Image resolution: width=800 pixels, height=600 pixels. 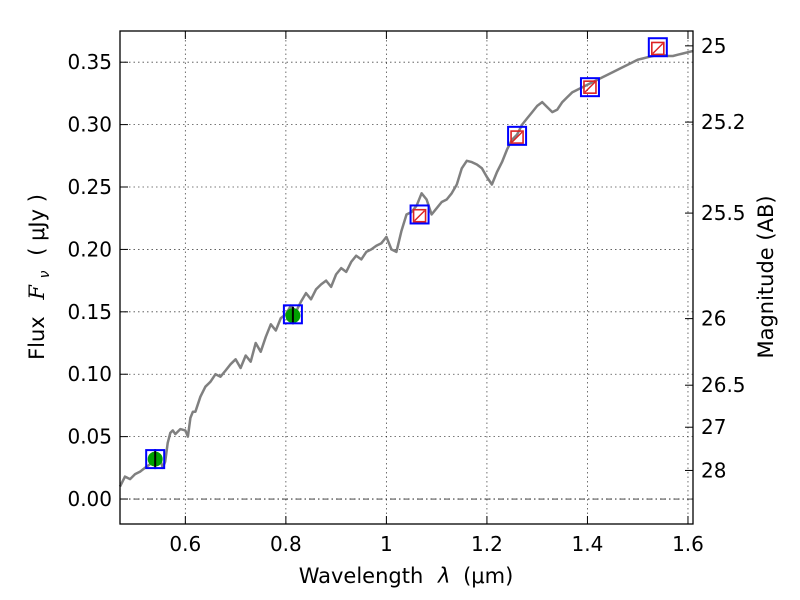 What do you see at coordinates (713, 46) in the screenshot?
I see `y2-tick-label: 25` at bounding box center [713, 46].